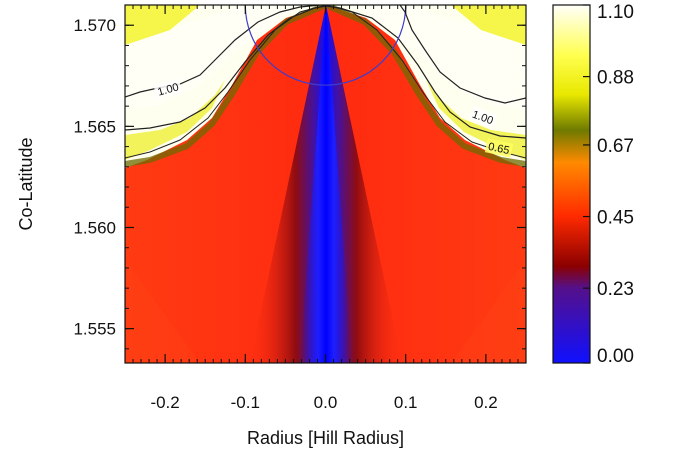  I want to click on contour-line-2-left, so click(226, 68).